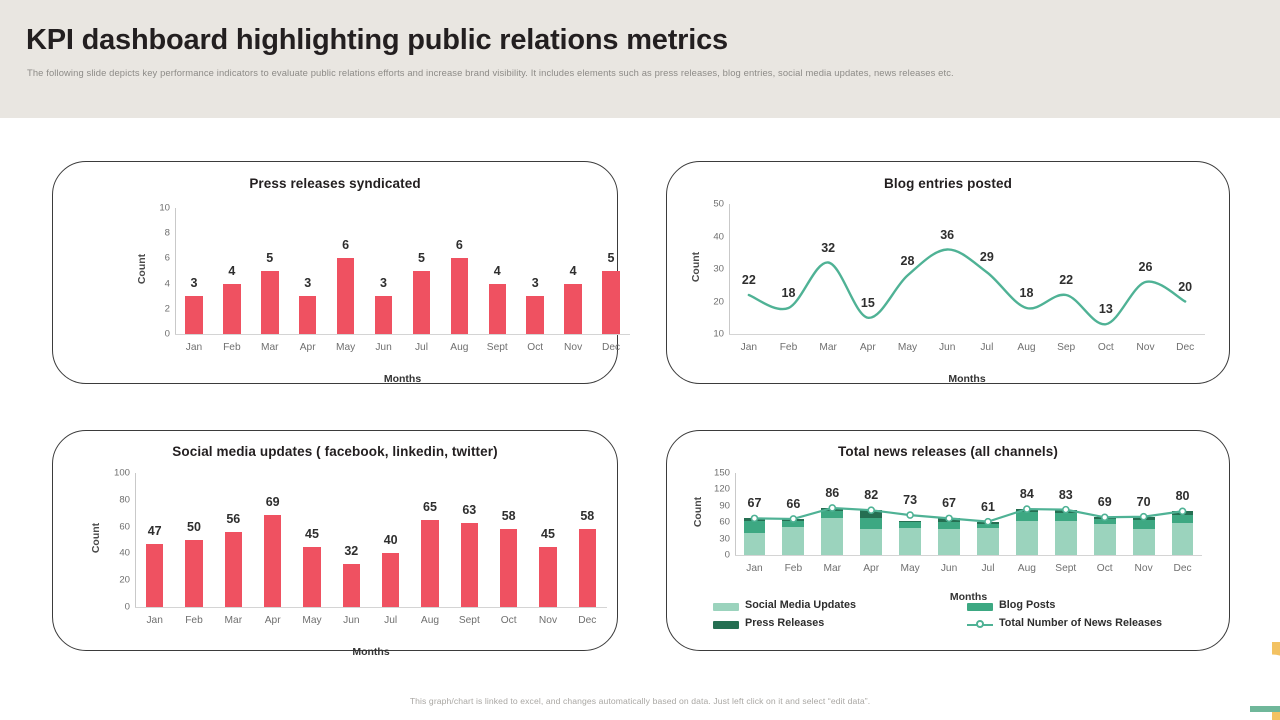 Image resolution: width=1280 pixels, height=720 pixels. Describe the element at coordinates (968, 515) in the screenshot. I see `total-line-series` at that location.